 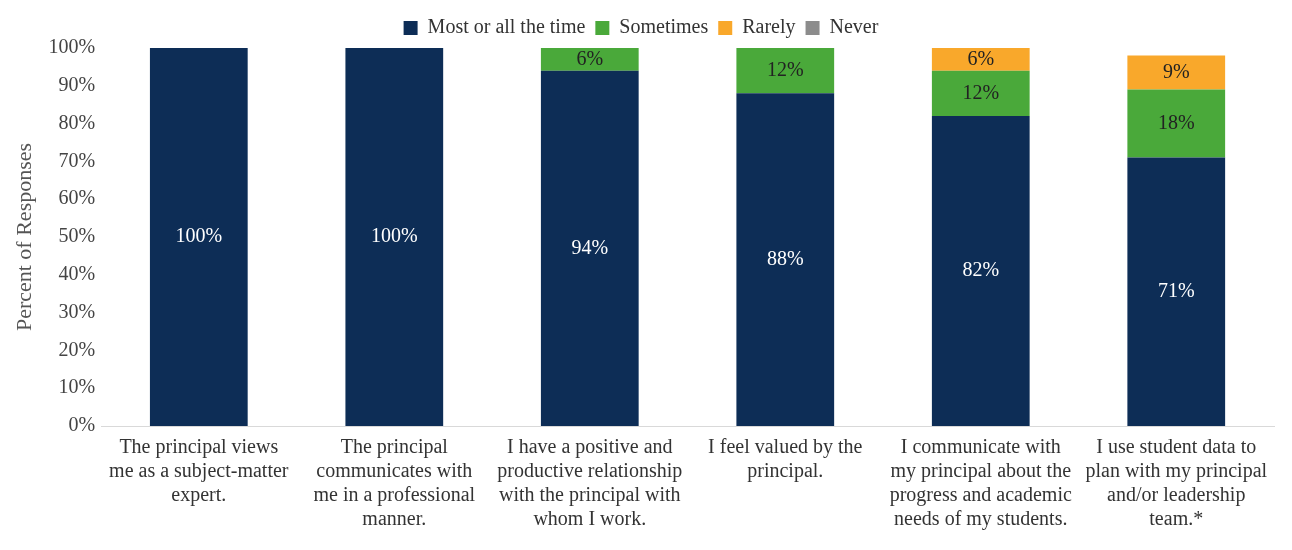 What do you see at coordinates (664, 26) in the screenshot?
I see `legend-label: Sometimes` at bounding box center [664, 26].